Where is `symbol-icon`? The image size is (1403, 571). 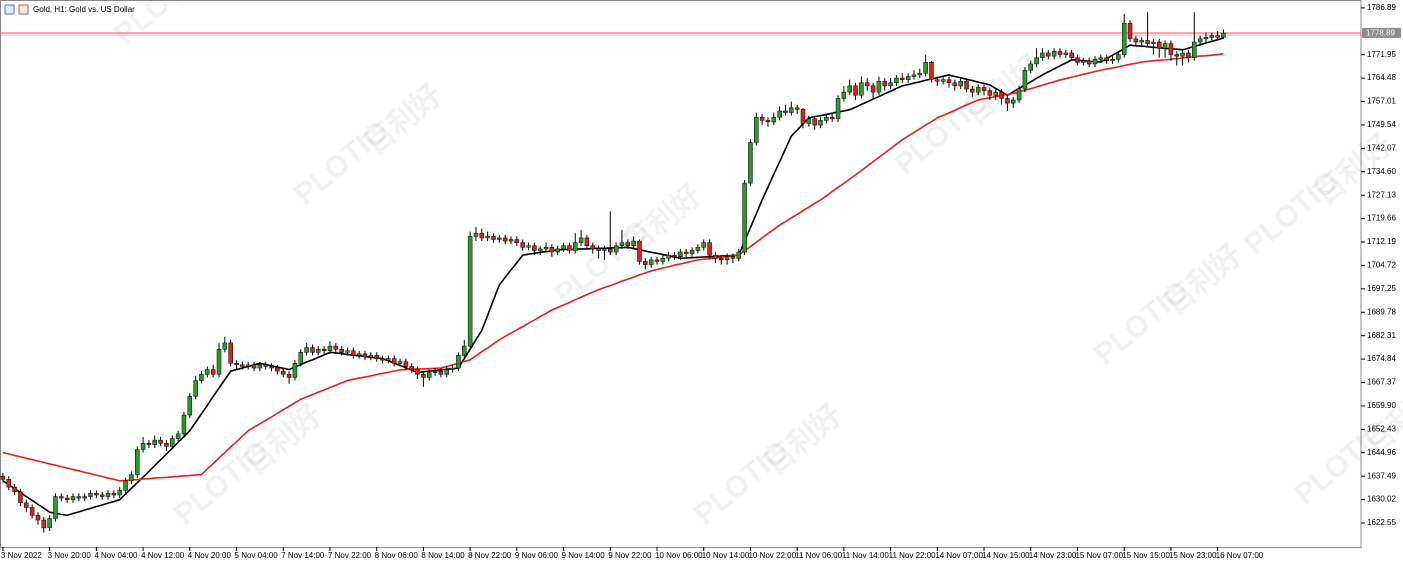 symbol-icon is located at coordinates (16, 9).